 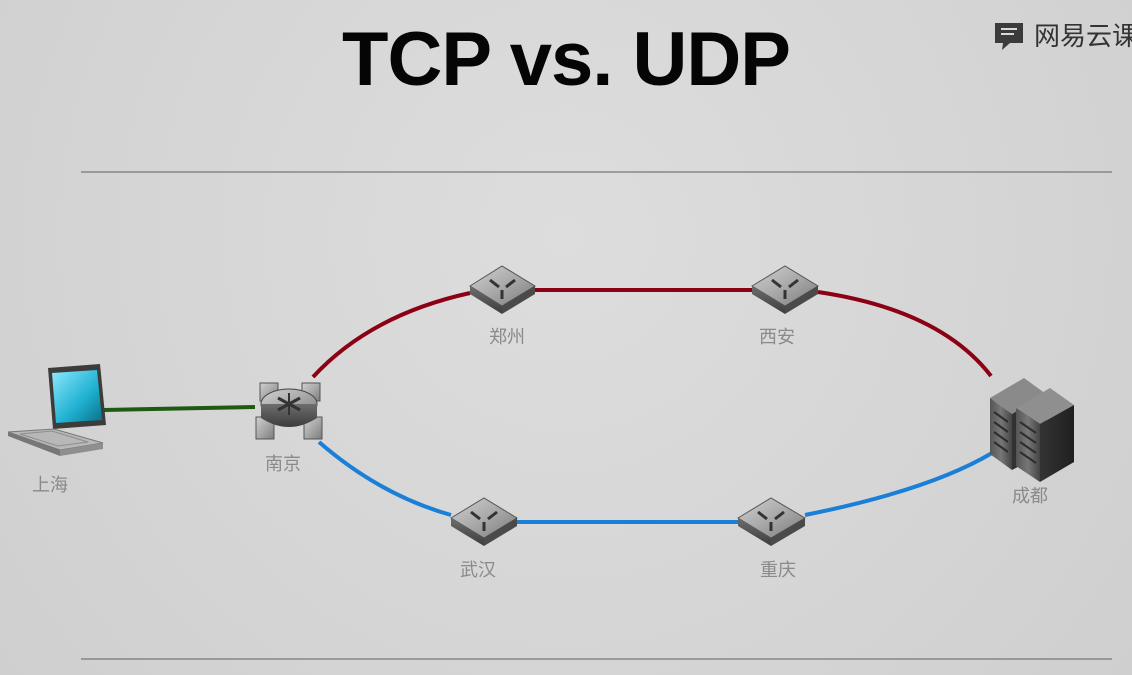 I want to click on node-server: 成都, so click(x=1032, y=442).